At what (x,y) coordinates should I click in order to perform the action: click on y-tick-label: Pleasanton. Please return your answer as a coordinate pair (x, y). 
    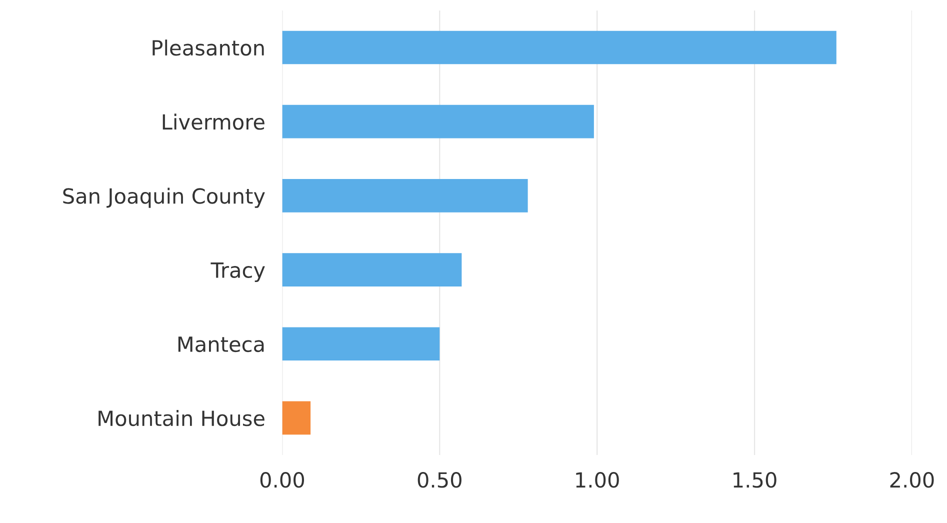
    Looking at the image, I should click on (208, 48).